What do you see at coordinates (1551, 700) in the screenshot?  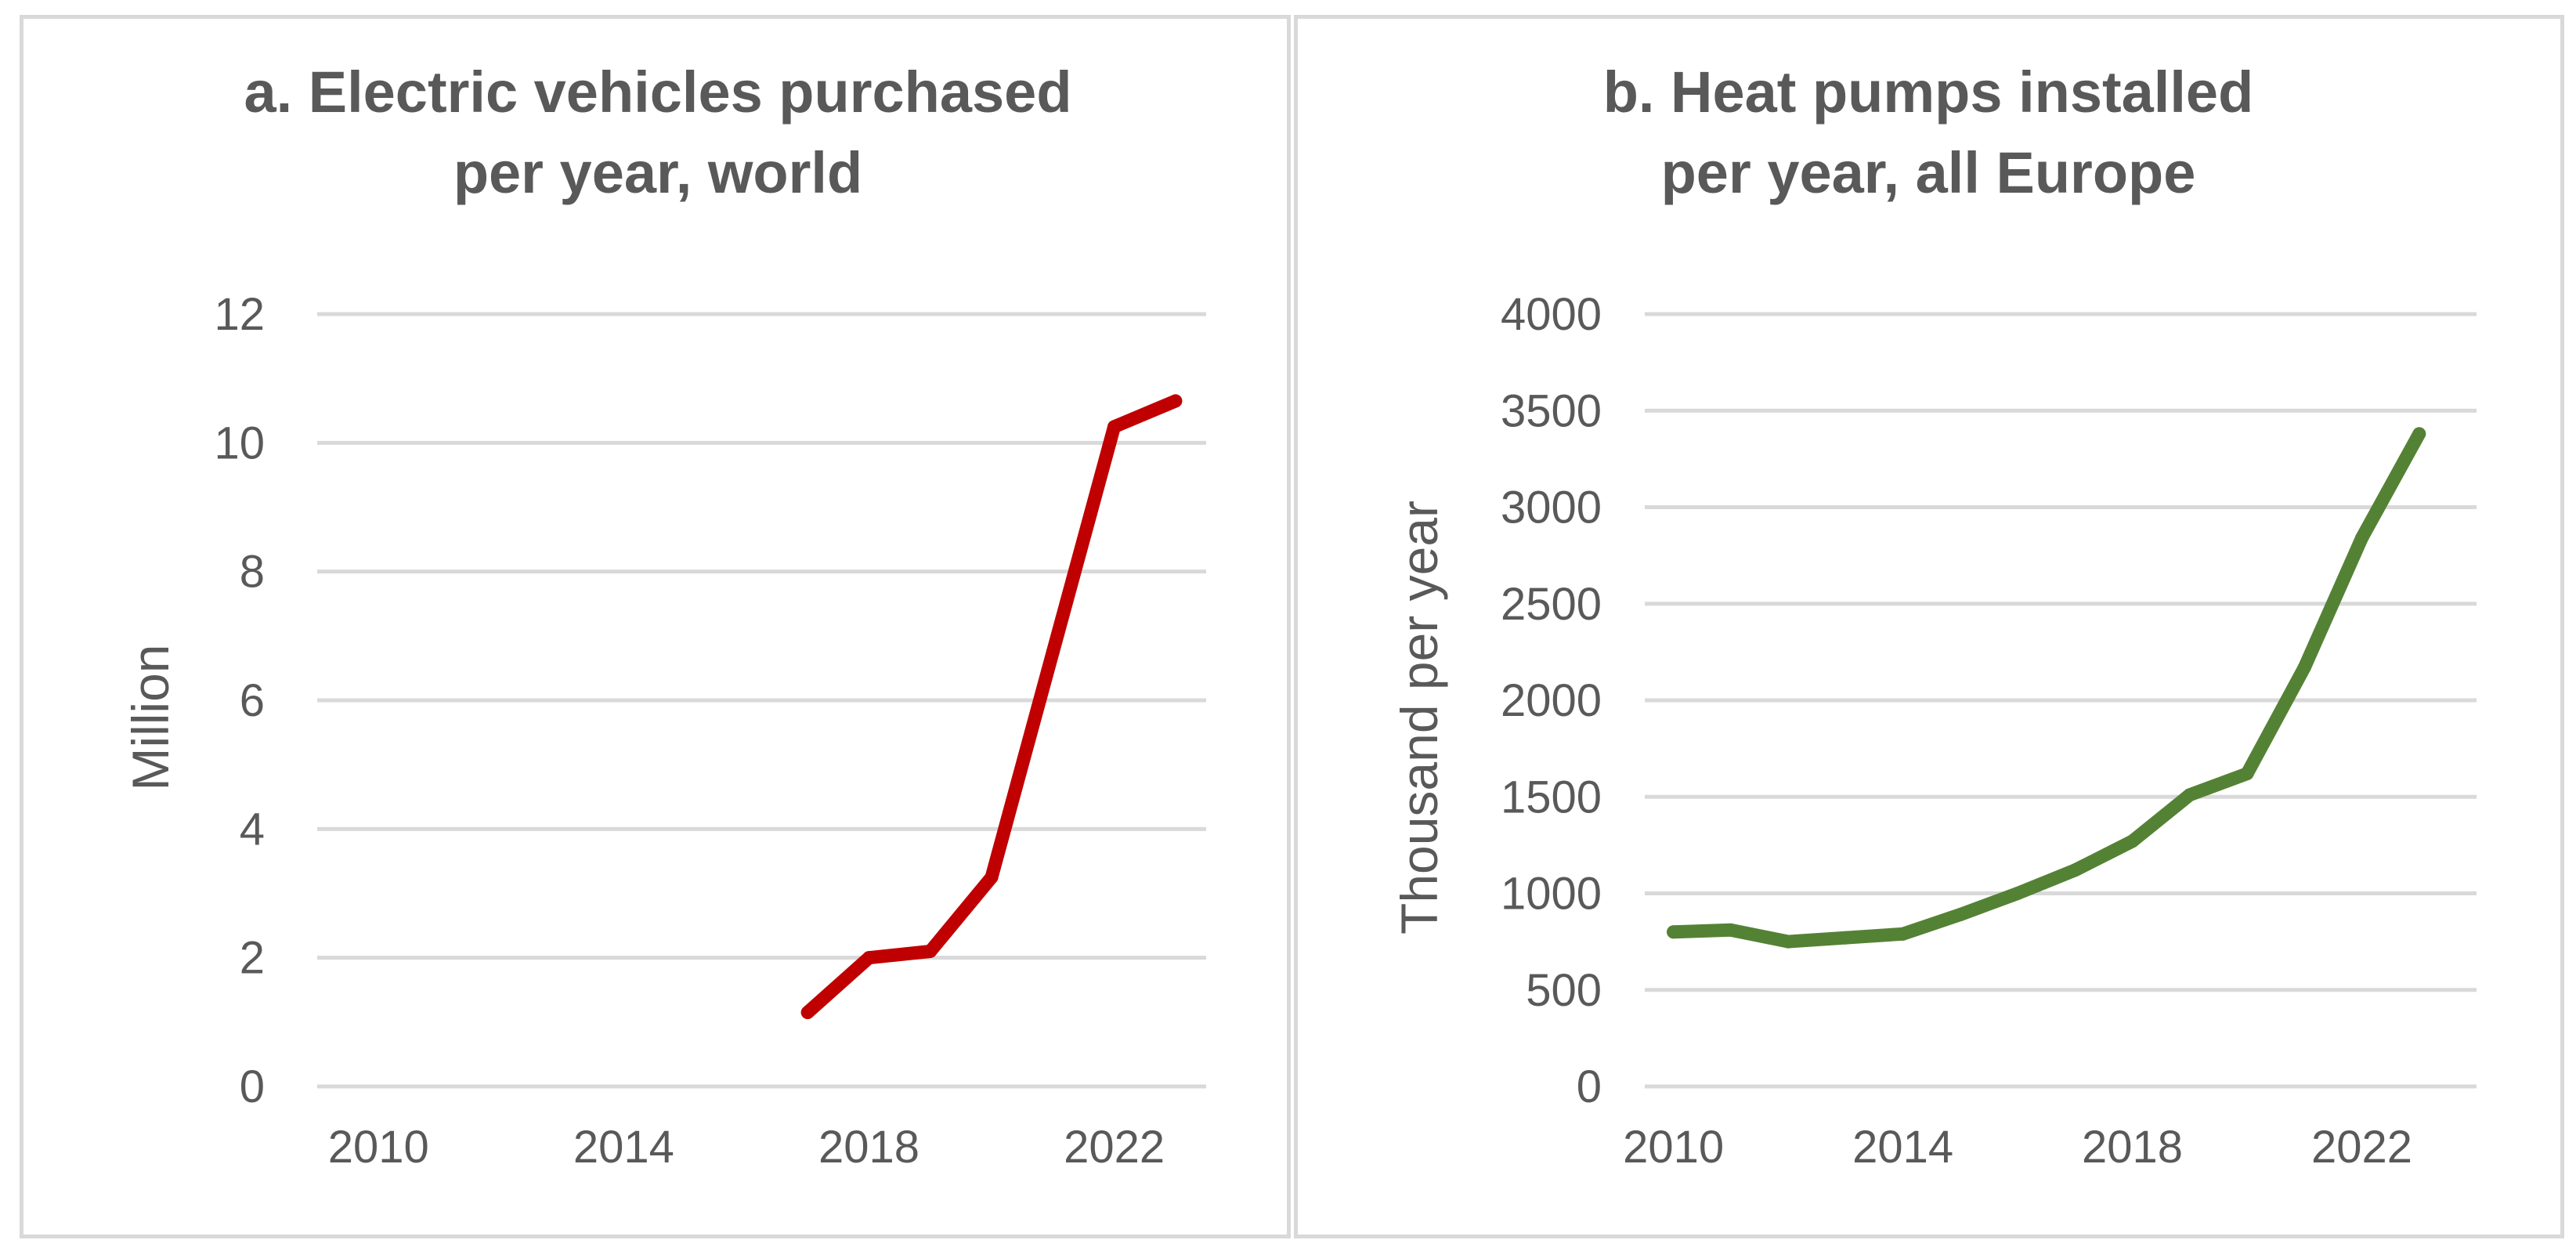 I see `y-tick-label-2000: 2000` at bounding box center [1551, 700].